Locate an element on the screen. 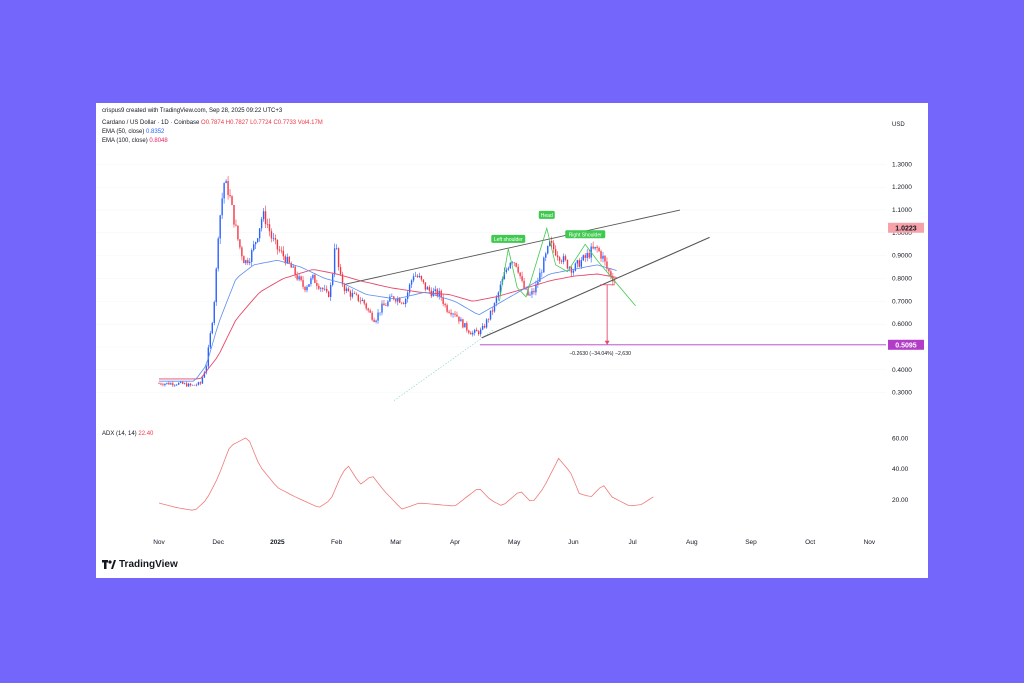 Image resolution: width=1024 pixels, height=683 pixels. price-tick-label: 0.3000 is located at coordinates (902, 393).